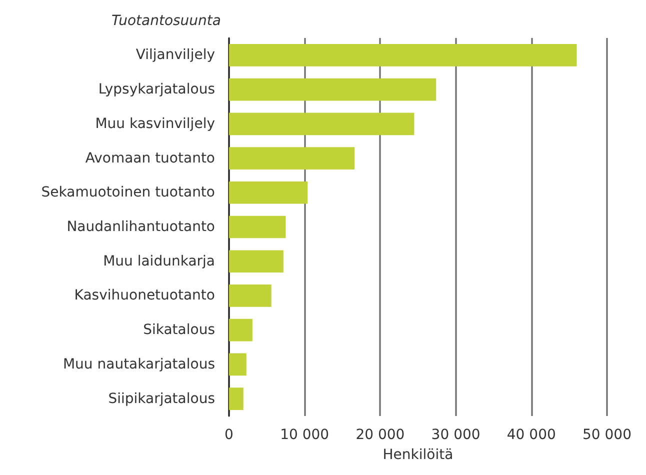 The width and height of the screenshot is (646, 475). Describe the element at coordinates (166, 21) in the screenshot. I see `y-axis-title: Tuotantosuunta` at that location.